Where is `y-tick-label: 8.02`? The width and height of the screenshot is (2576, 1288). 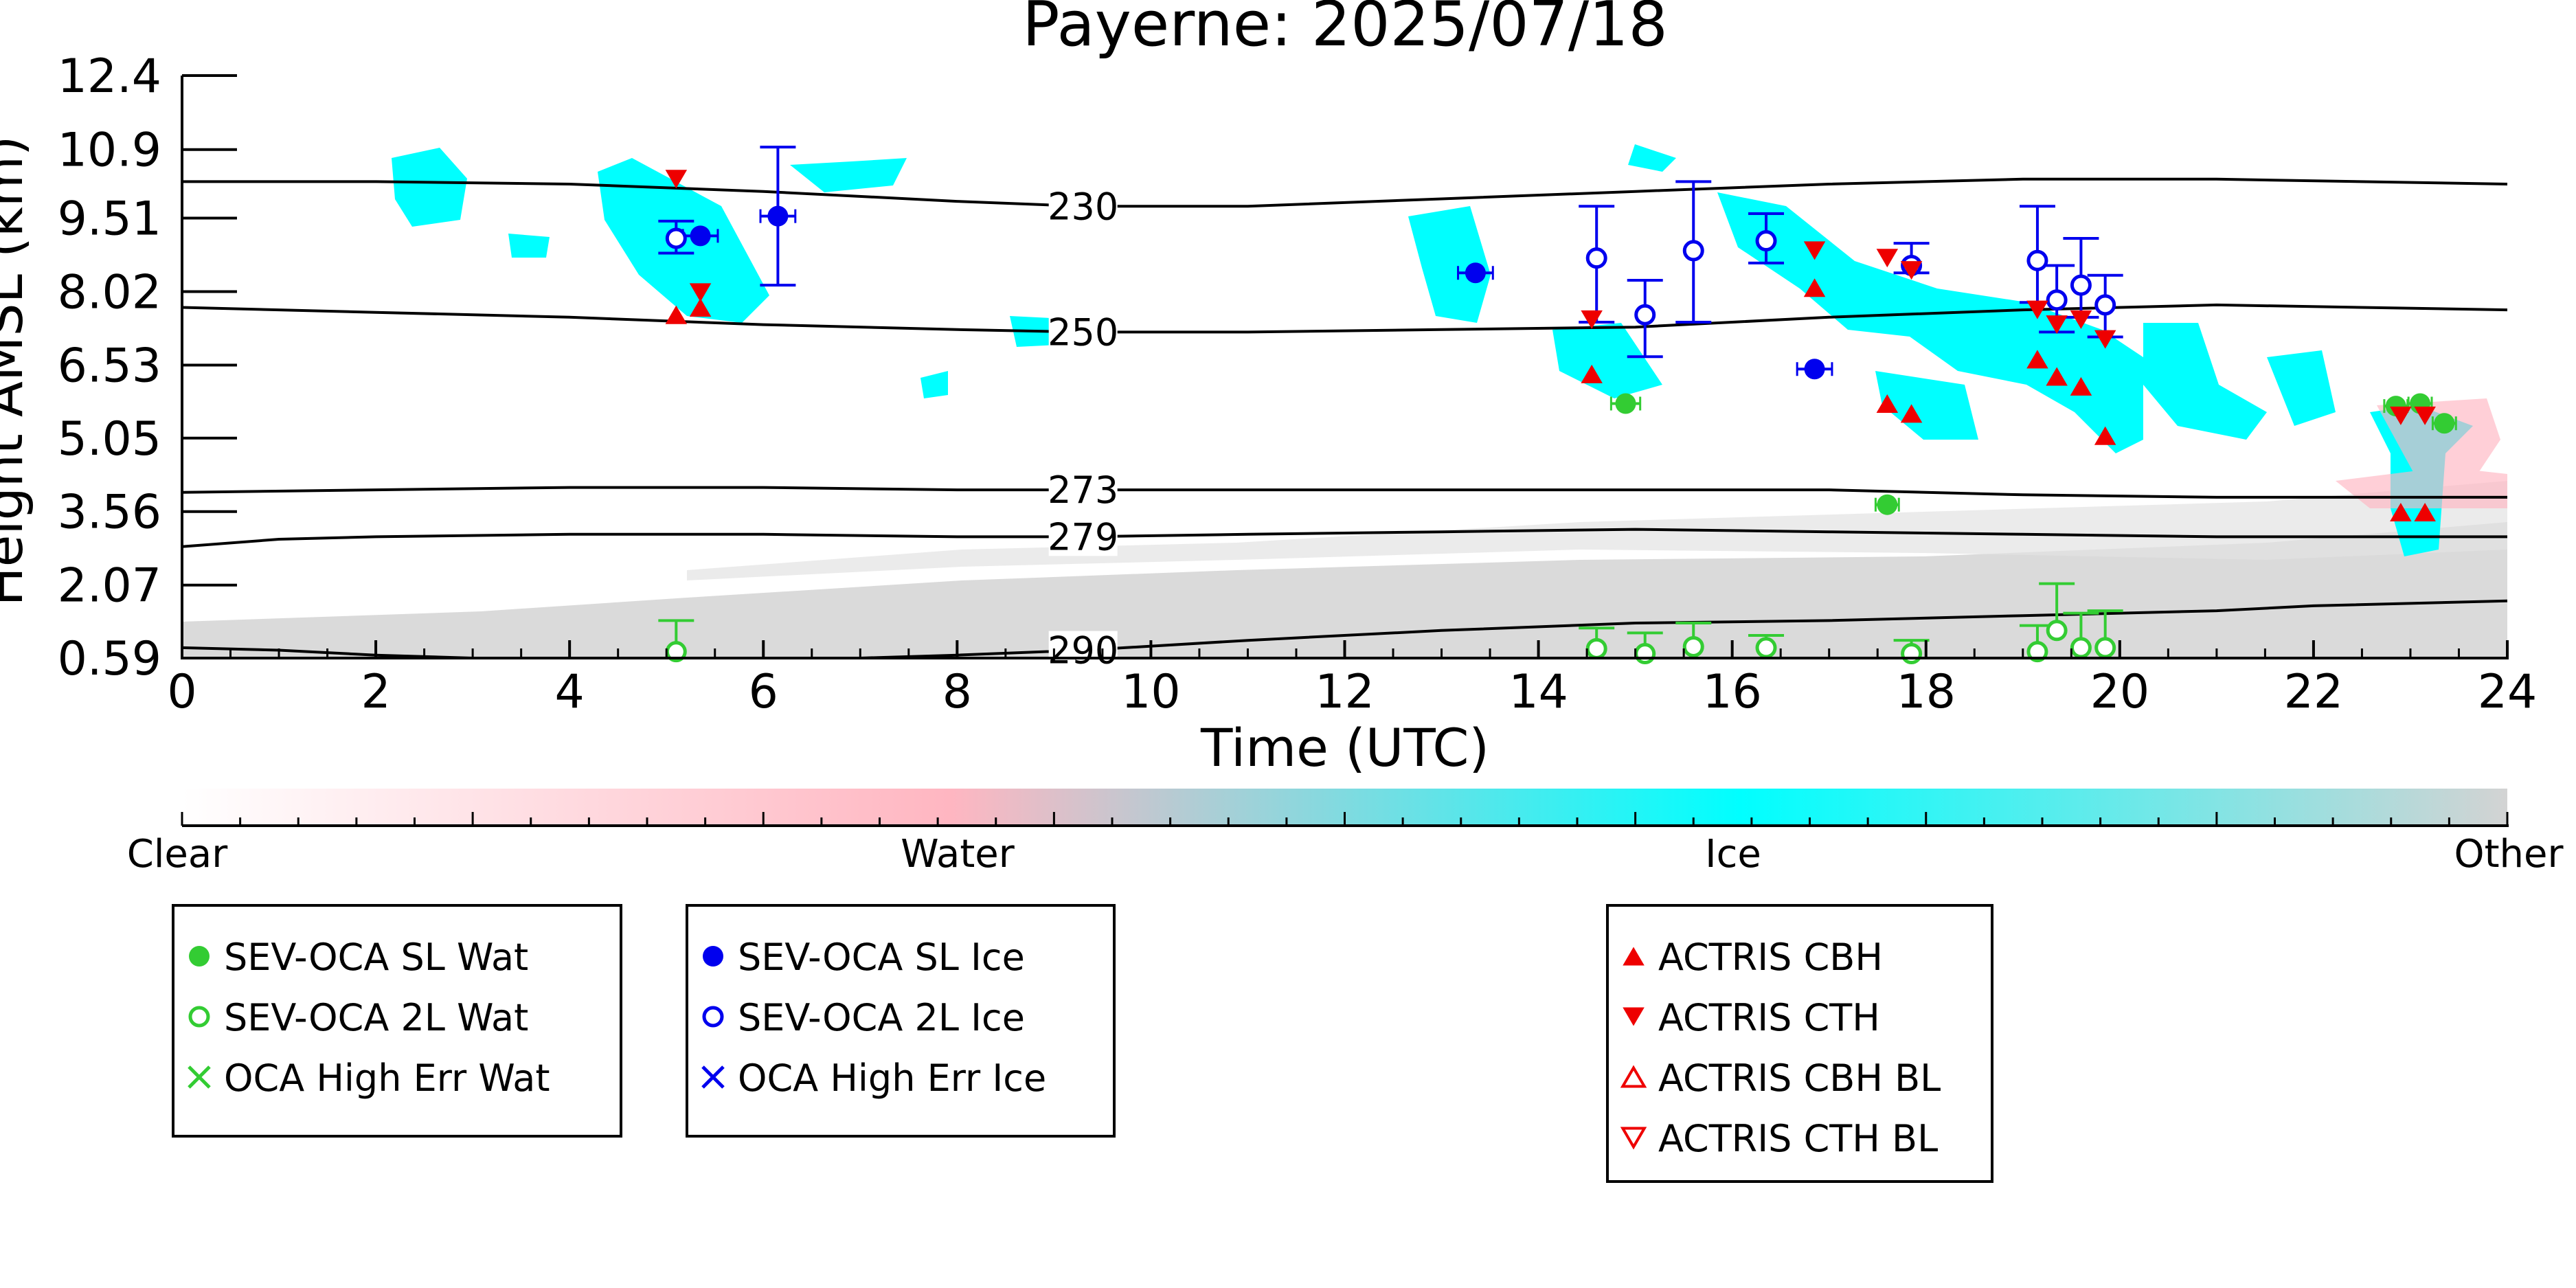 y-tick-label: 8.02 is located at coordinates (109, 292).